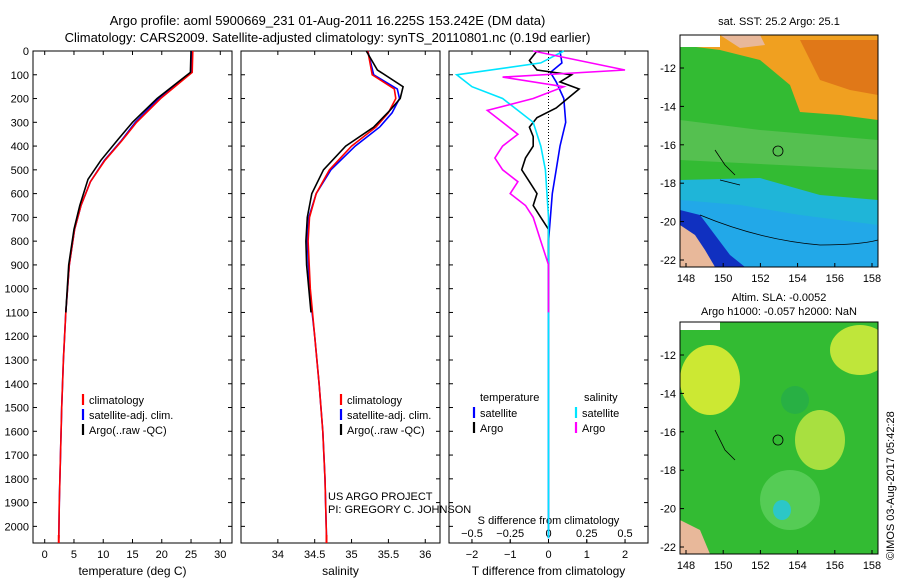 The image size is (900, 580). Describe the element at coordinates (132, 555) in the screenshot. I see `xtick-label: 15` at that location.